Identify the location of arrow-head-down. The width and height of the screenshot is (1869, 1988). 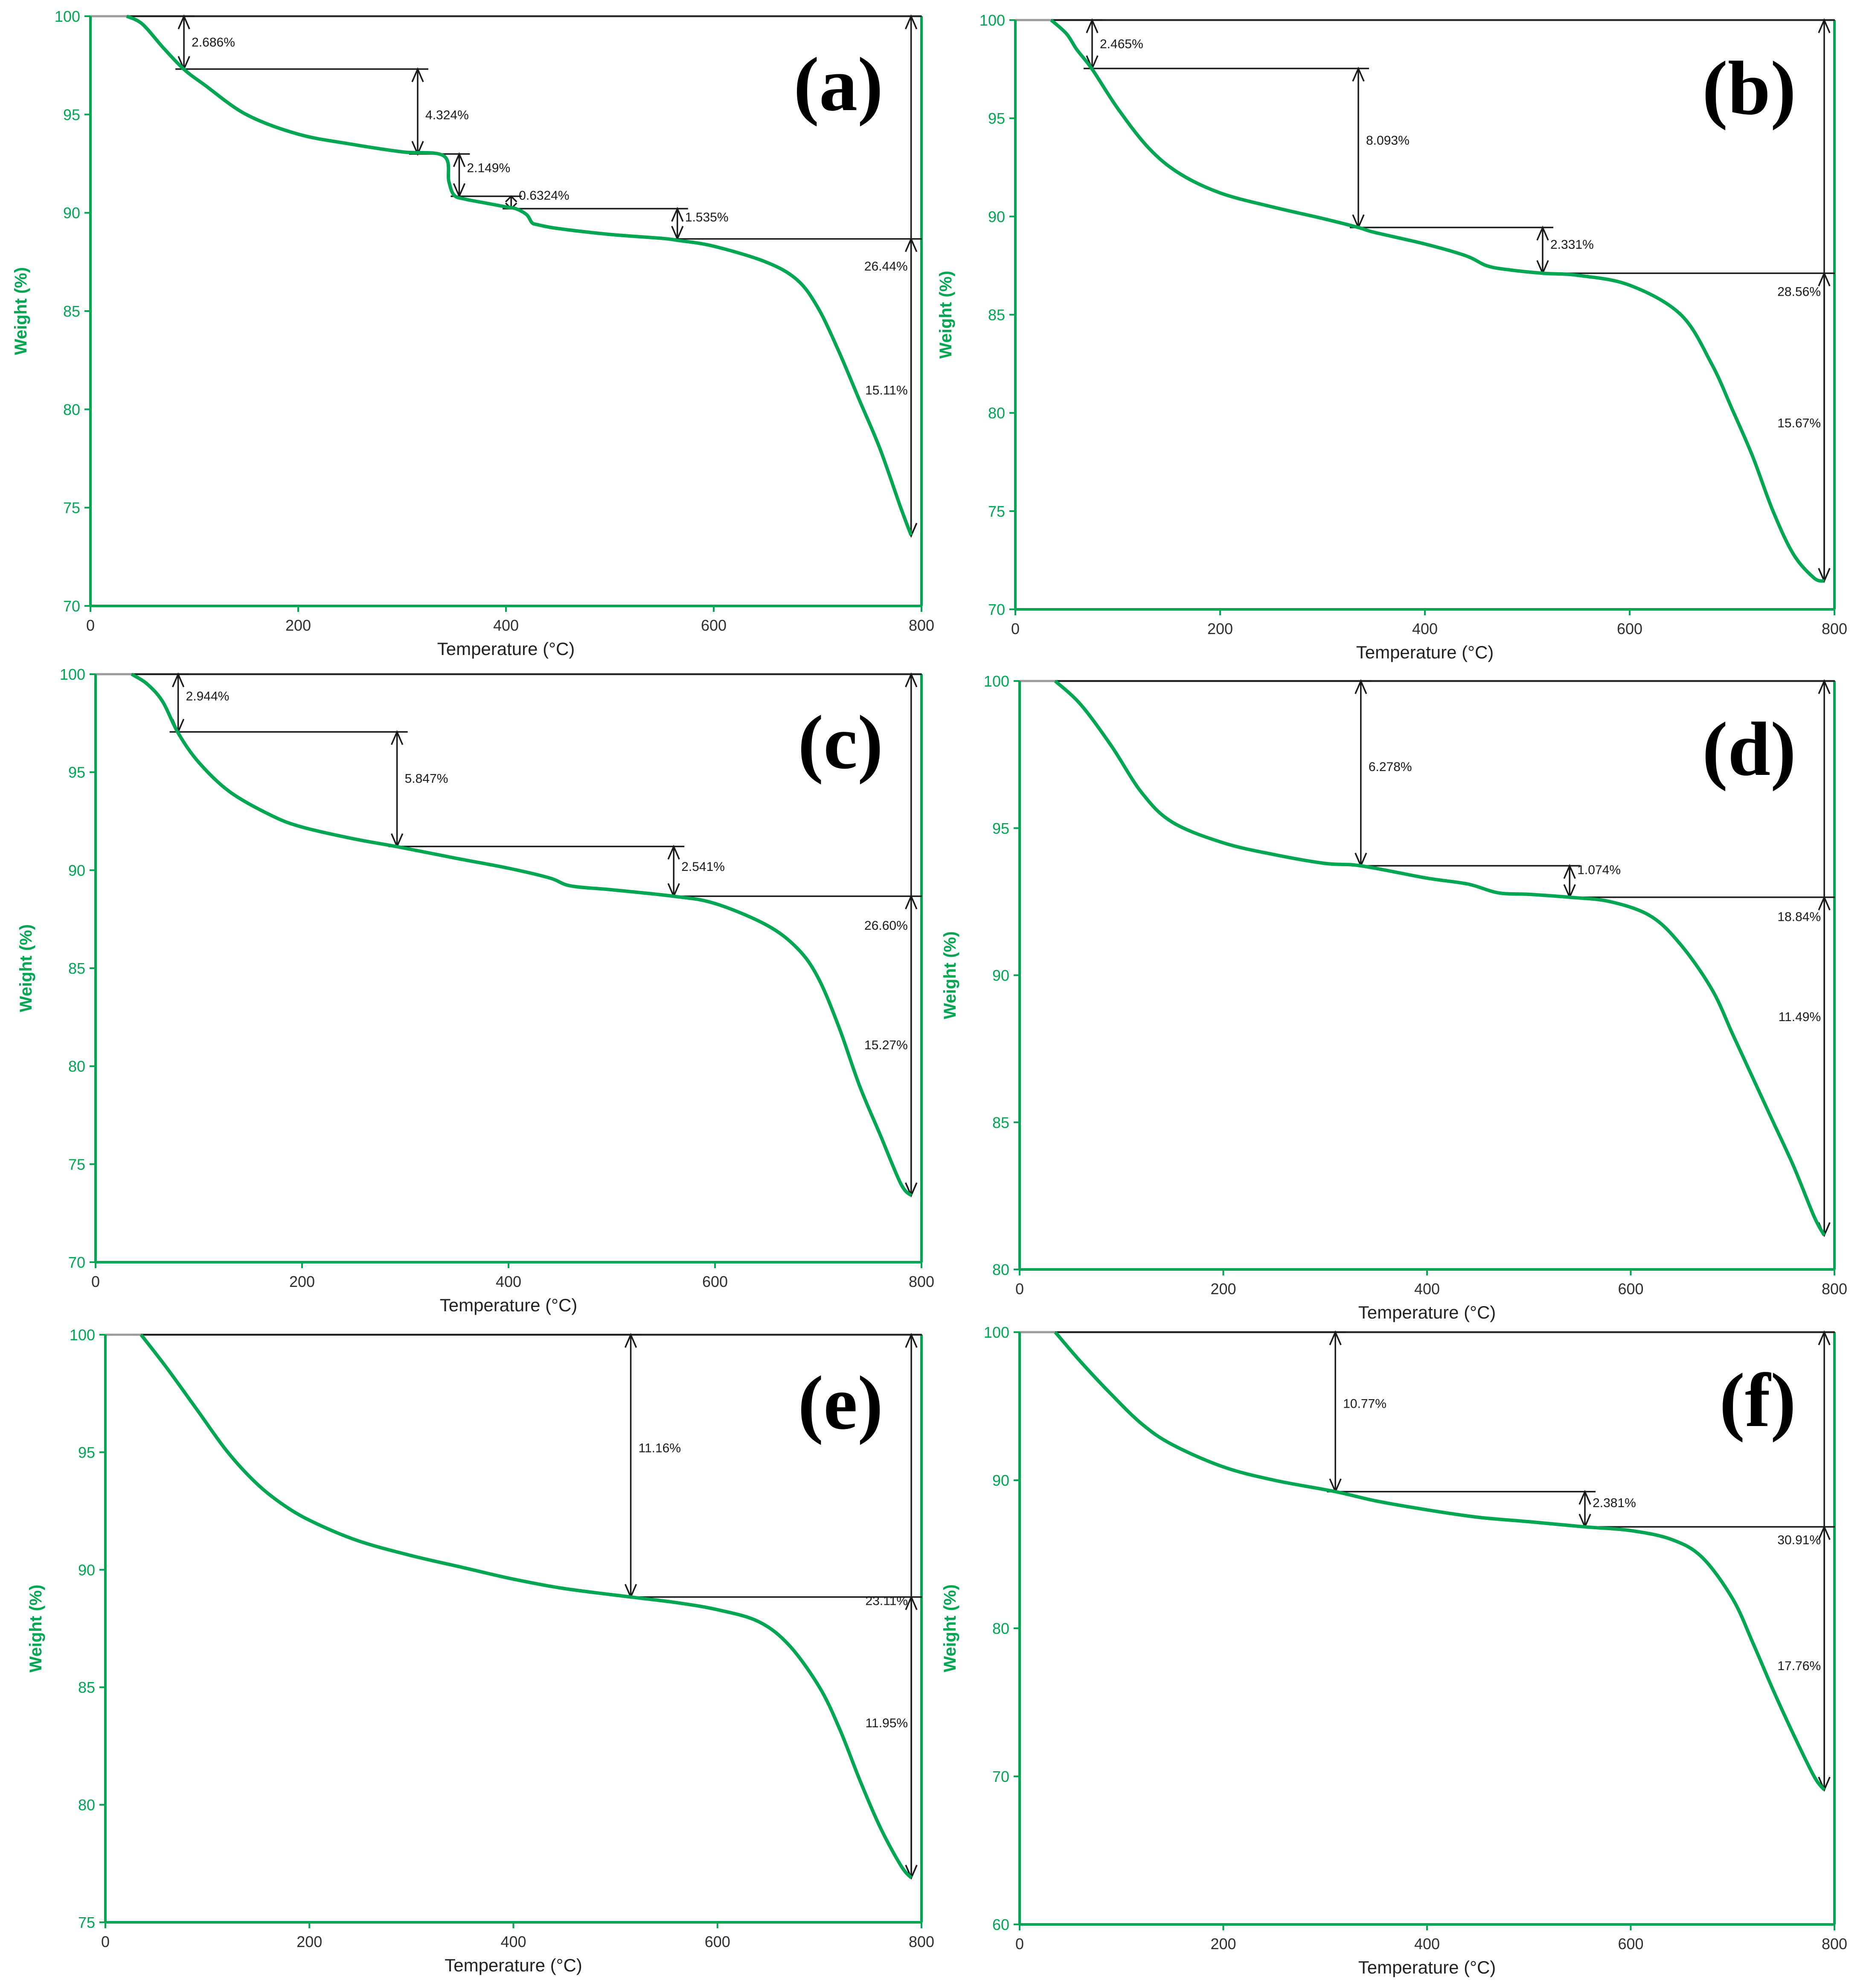
(911, 1872).